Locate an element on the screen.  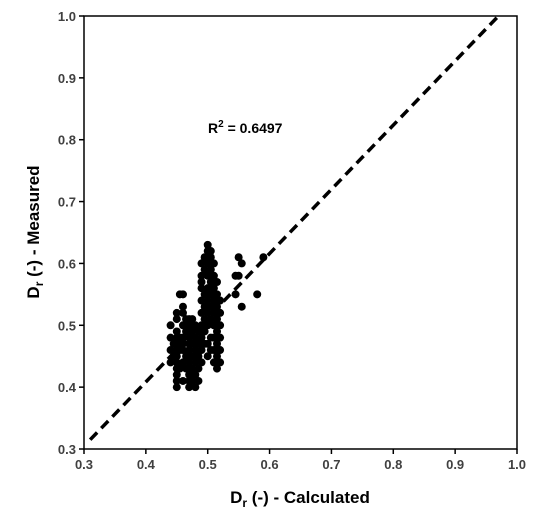
x-tick-label: 0.9 is located at coordinates (455, 464).